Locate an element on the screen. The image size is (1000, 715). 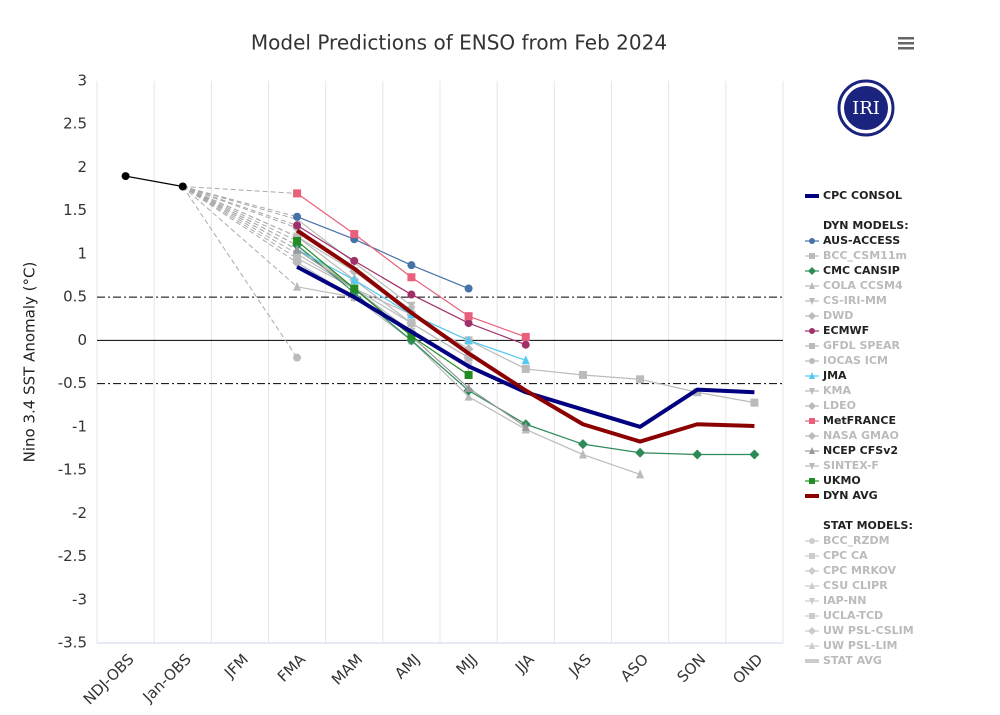
legend-item: MetFRANCE is located at coordinates (850, 420).